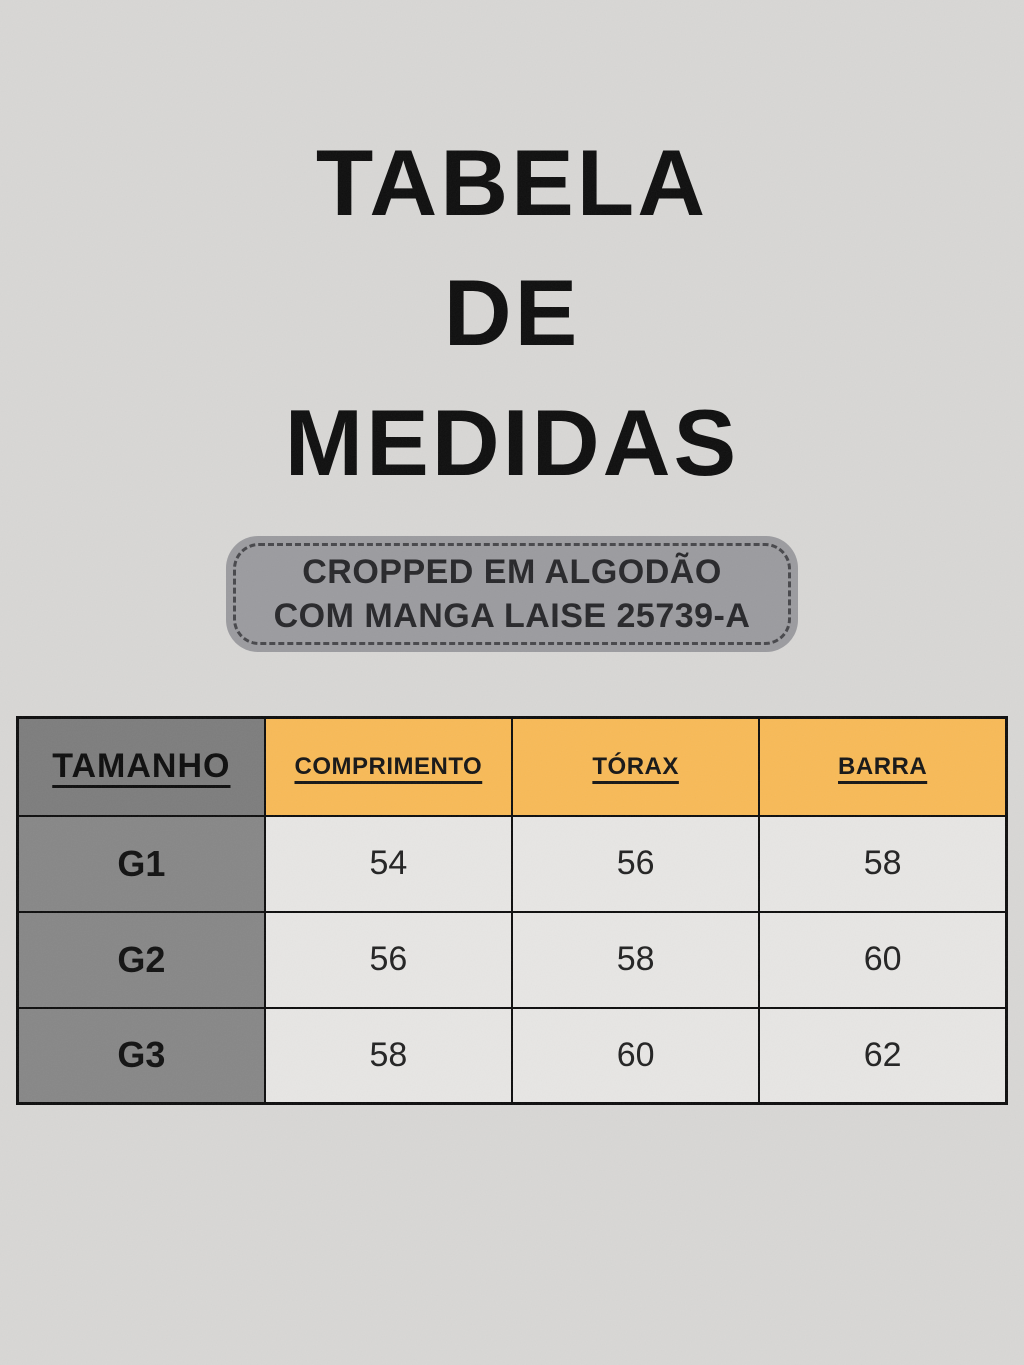 The height and width of the screenshot is (1365, 1024). What do you see at coordinates (635, 766) in the screenshot?
I see `column-header-torax: TÓRAX` at bounding box center [635, 766].